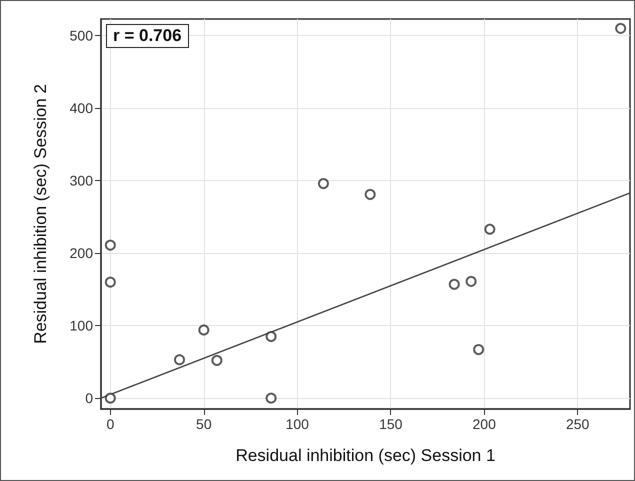 Image resolution: width=635 pixels, height=481 pixels. I want to click on x-tick-label: 150, so click(391, 424).